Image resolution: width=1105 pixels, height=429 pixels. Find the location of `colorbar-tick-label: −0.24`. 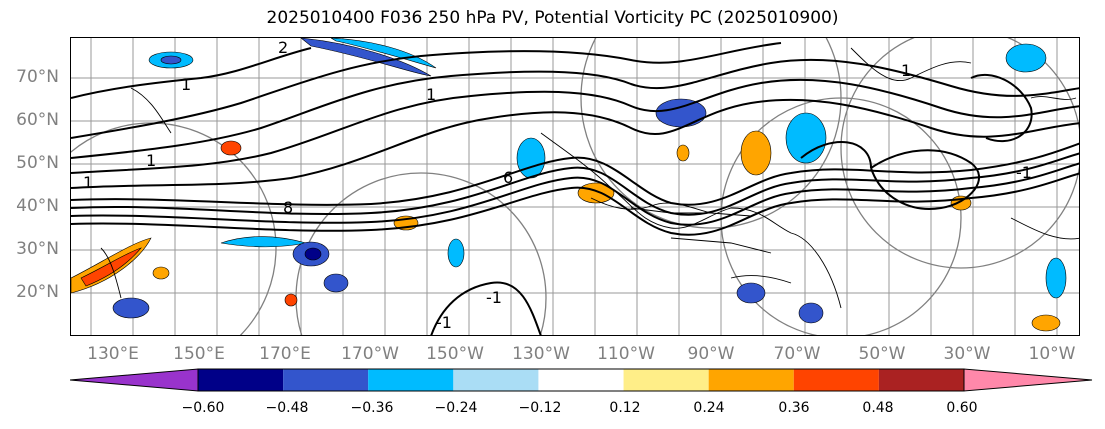

colorbar-tick-label: −0.24 is located at coordinates (456, 408).